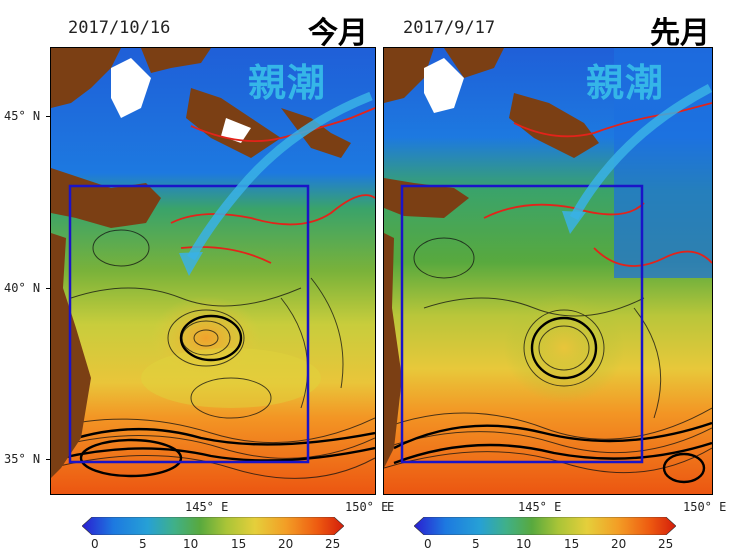 Image resolution: width=737 pixels, height=557 pixels. I want to click on right-lon-label-150: 150° E, so click(705, 507).